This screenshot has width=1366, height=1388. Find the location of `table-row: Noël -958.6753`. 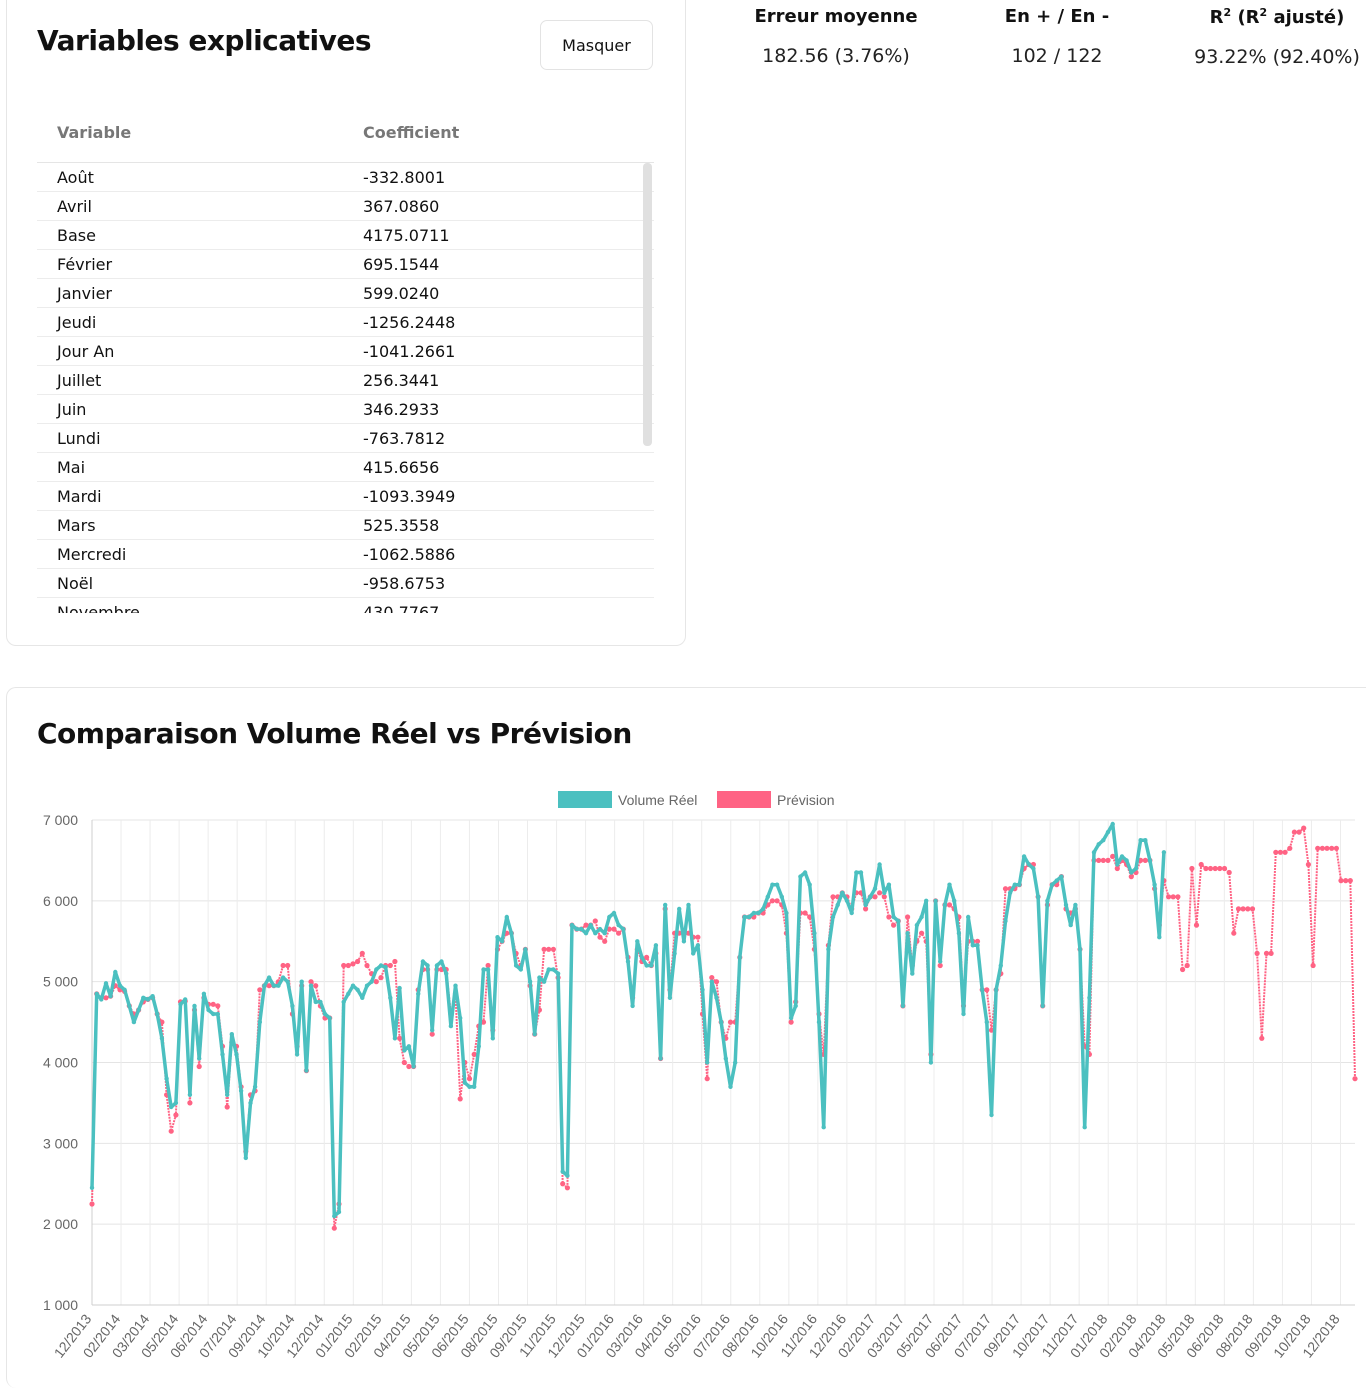

table-row: Noël -958.6753 is located at coordinates (345, 583).